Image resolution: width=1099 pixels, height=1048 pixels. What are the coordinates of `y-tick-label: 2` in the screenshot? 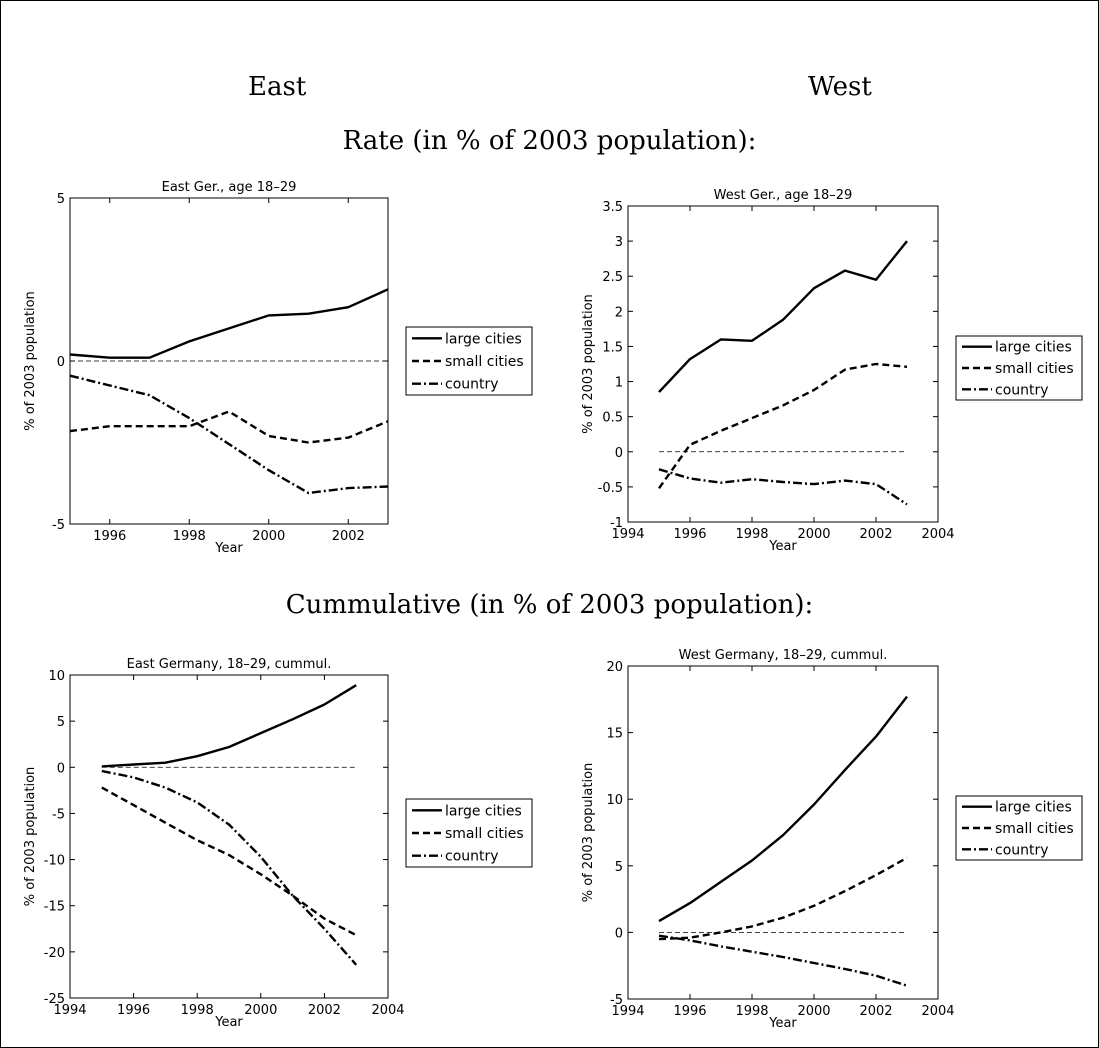 It's located at (619, 312).